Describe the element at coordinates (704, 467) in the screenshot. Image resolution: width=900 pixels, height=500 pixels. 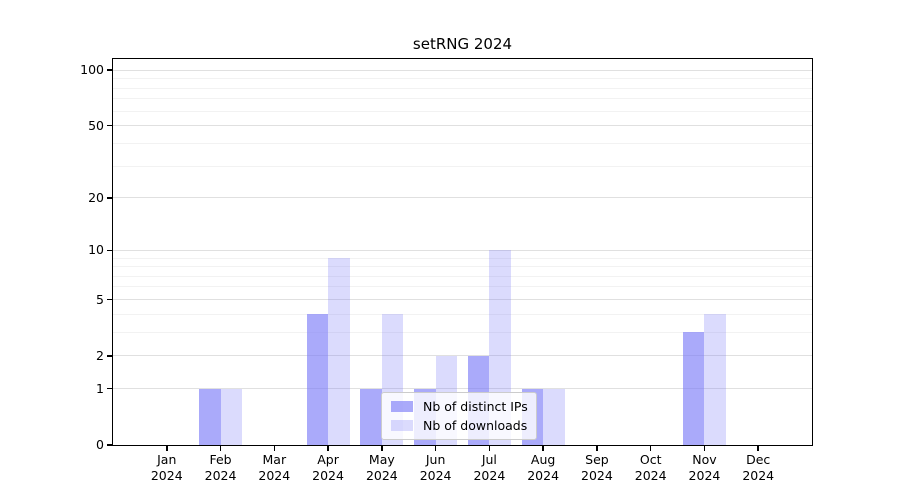
I see `x-tick-label: Nov 2024` at that location.